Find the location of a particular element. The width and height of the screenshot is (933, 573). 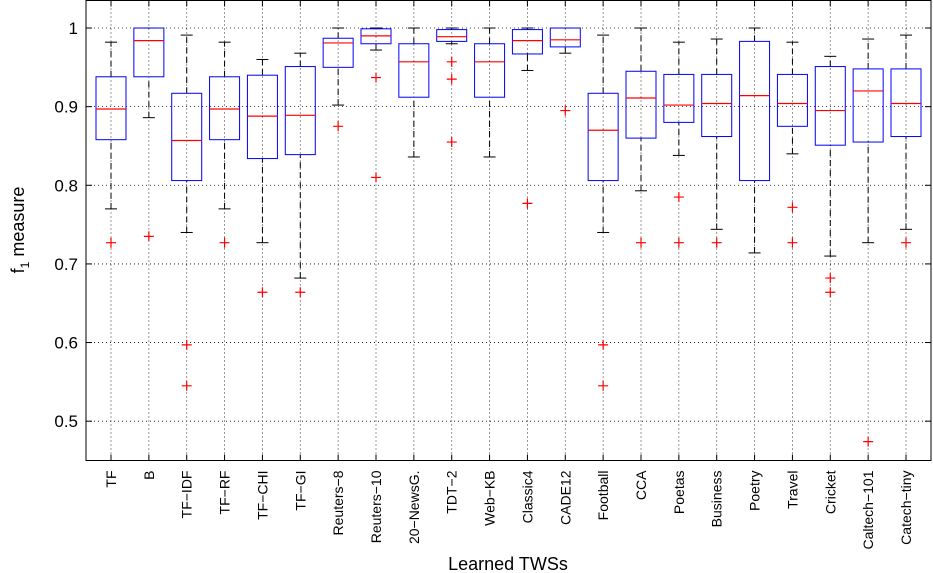

category-label: TF−CHI is located at coordinates (262, 495).